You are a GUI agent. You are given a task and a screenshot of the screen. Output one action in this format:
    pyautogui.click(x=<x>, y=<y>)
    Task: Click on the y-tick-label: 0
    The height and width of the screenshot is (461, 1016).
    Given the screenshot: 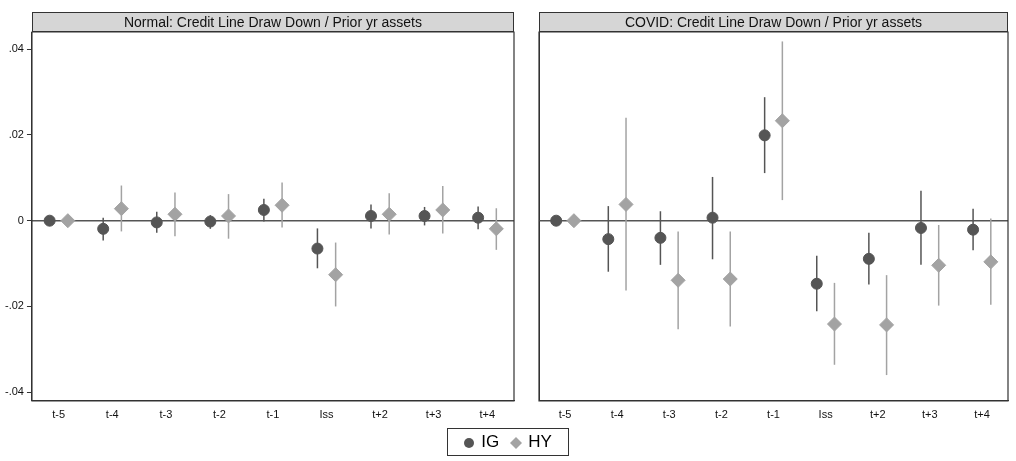 What is the action you would take?
    pyautogui.click(x=20, y=219)
    